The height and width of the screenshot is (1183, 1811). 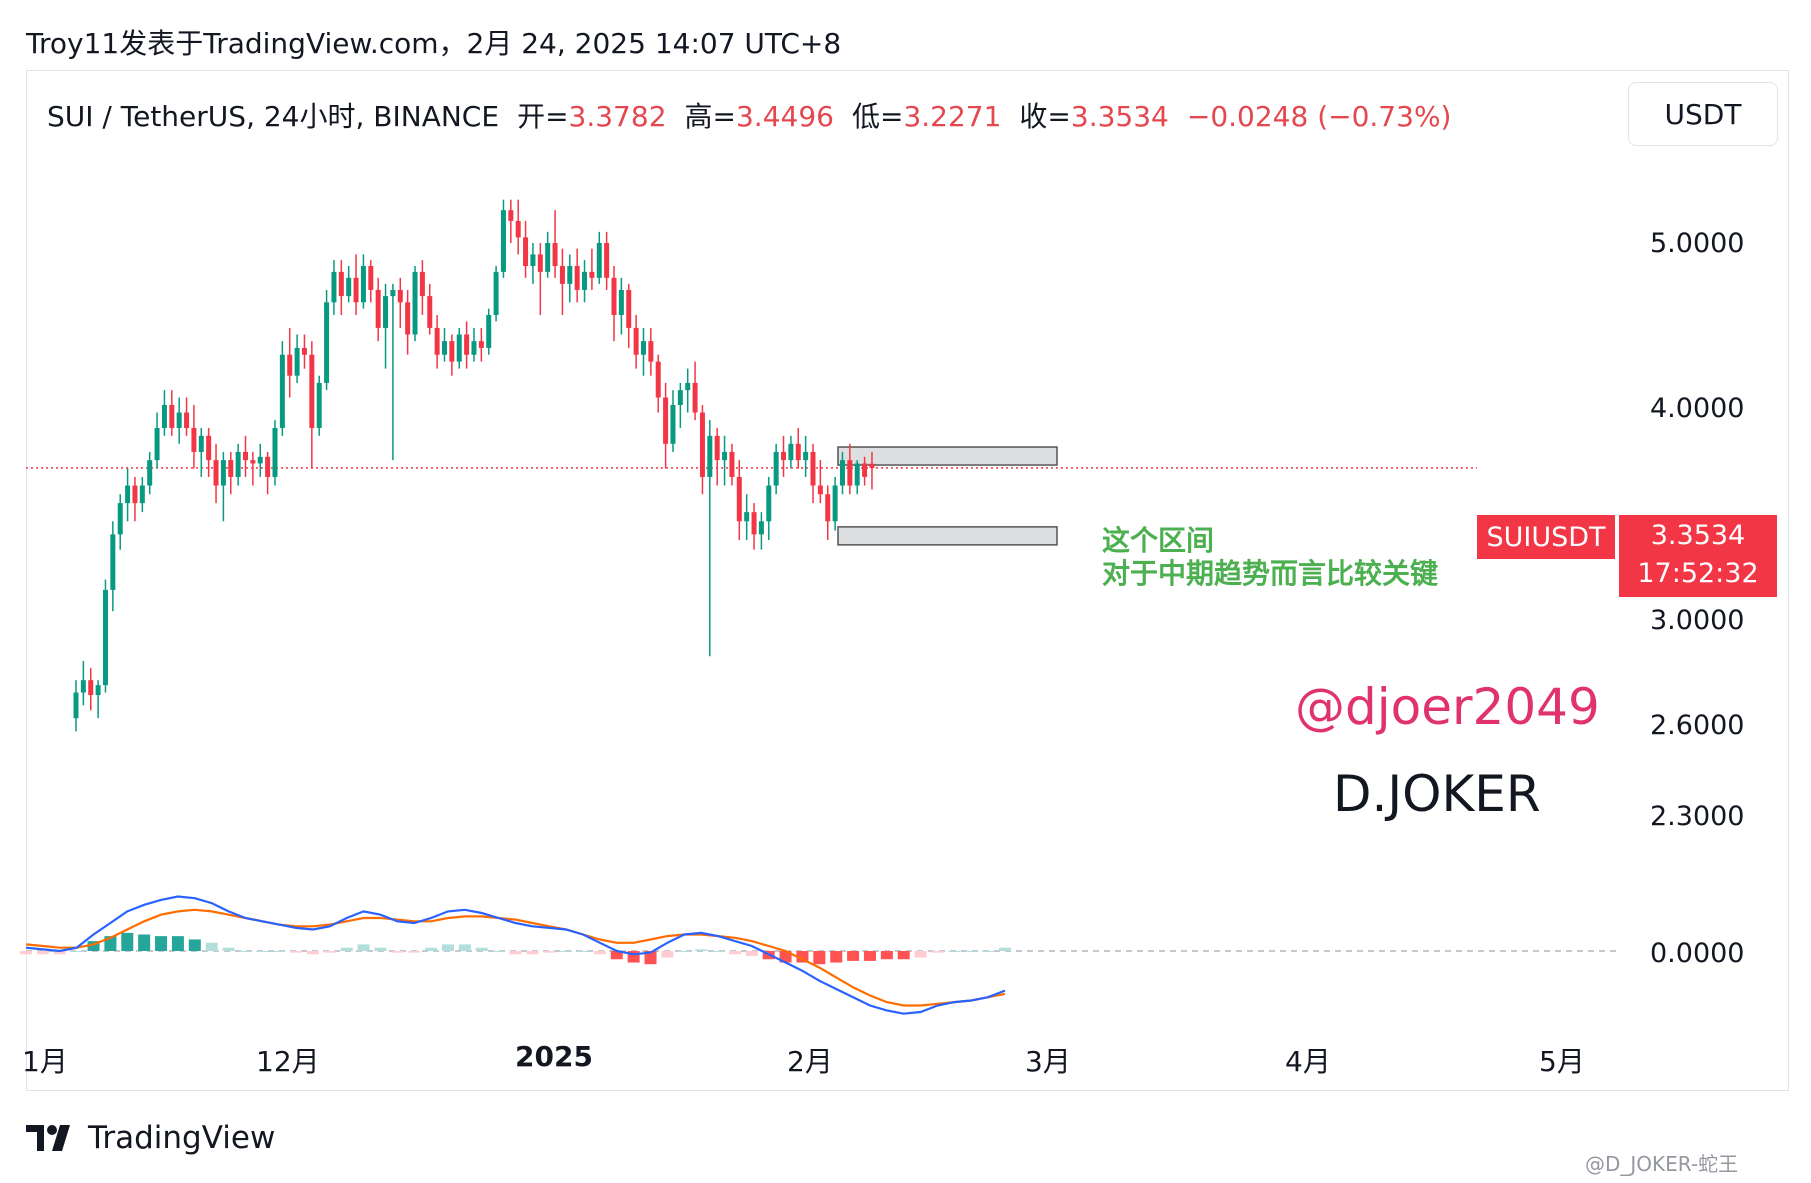 I want to click on legend-close-value: 3.3534, so click(x=1119, y=116).